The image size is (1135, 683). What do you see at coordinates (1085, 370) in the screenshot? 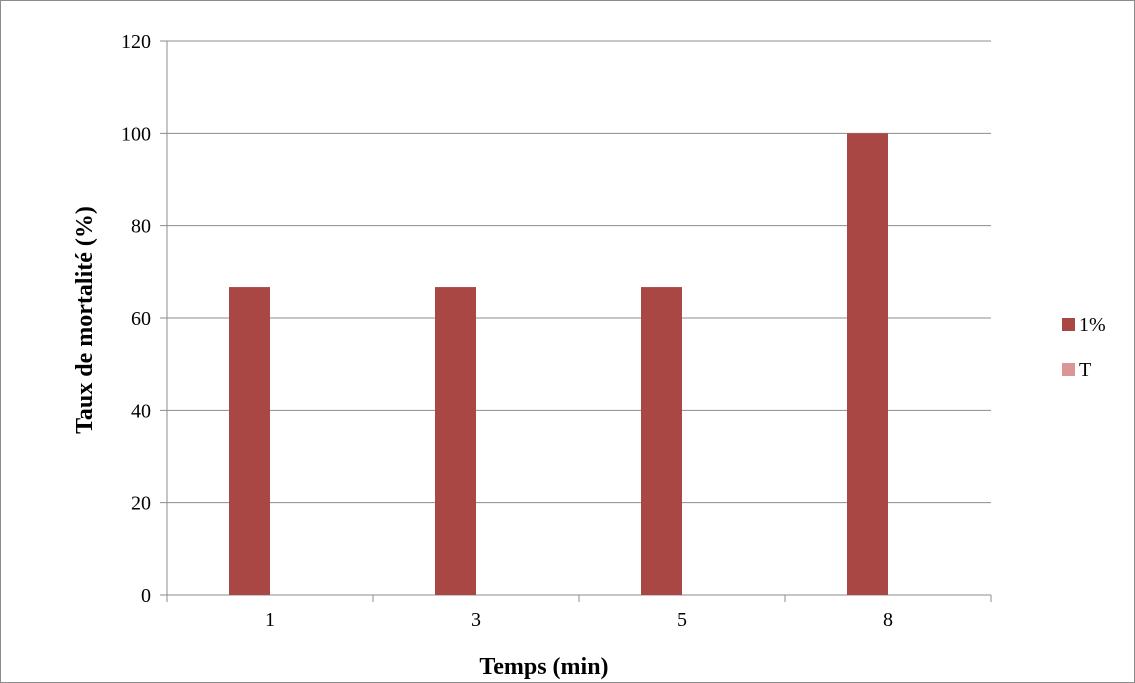
I see `legend-label-t: T` at bounding box center [1085, 370].